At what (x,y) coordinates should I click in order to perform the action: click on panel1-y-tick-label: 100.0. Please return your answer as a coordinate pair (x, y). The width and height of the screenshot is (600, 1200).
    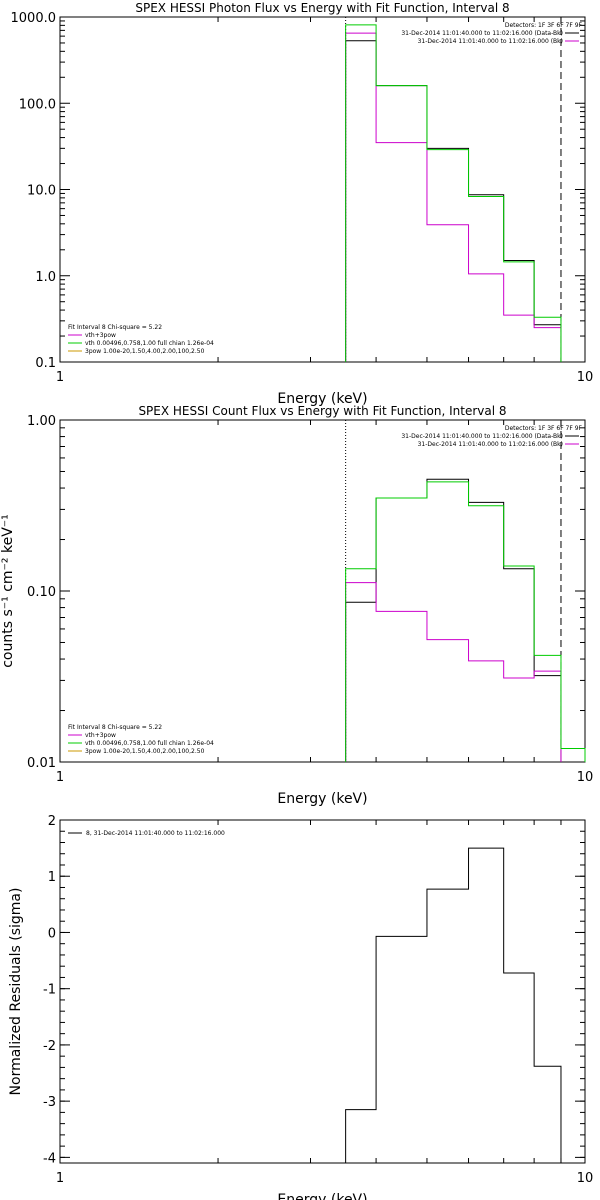
    Looking at the image, I should click on (37, 104).